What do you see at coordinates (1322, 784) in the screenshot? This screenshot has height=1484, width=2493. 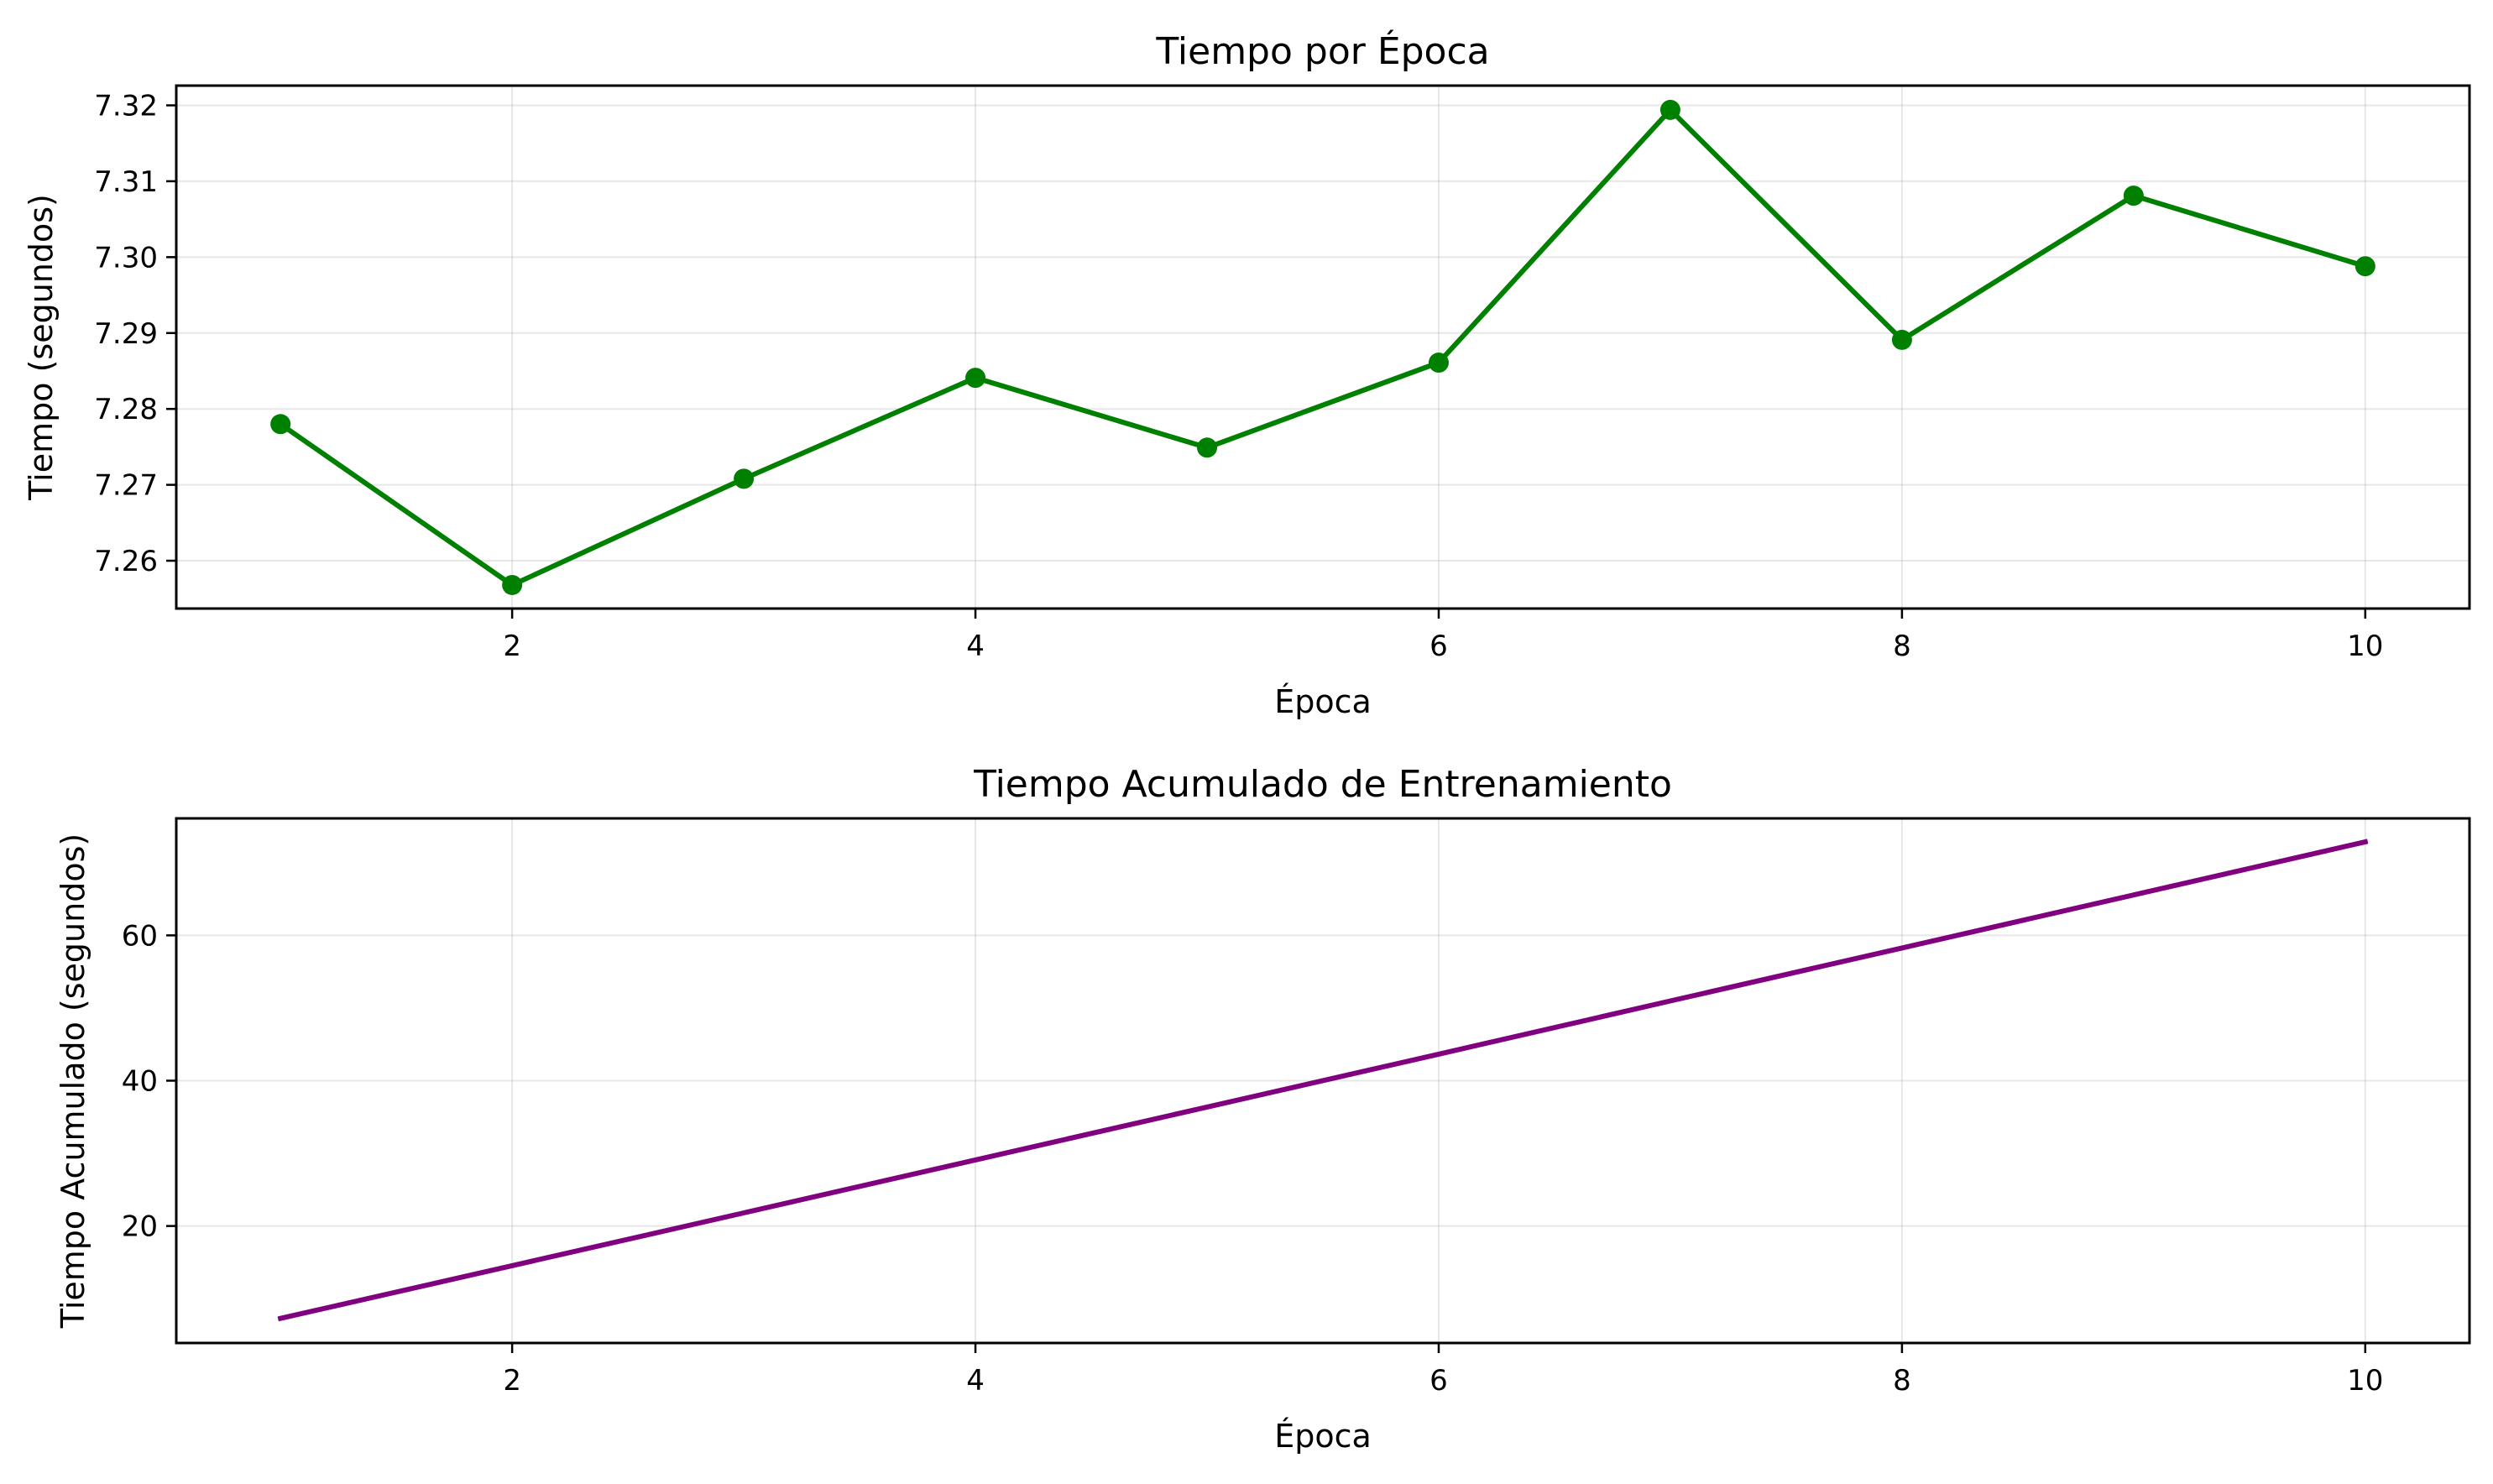 I see `chart-title: Tiempo Acumulado de Entrenamiento` at bounding box center [1322, 784].